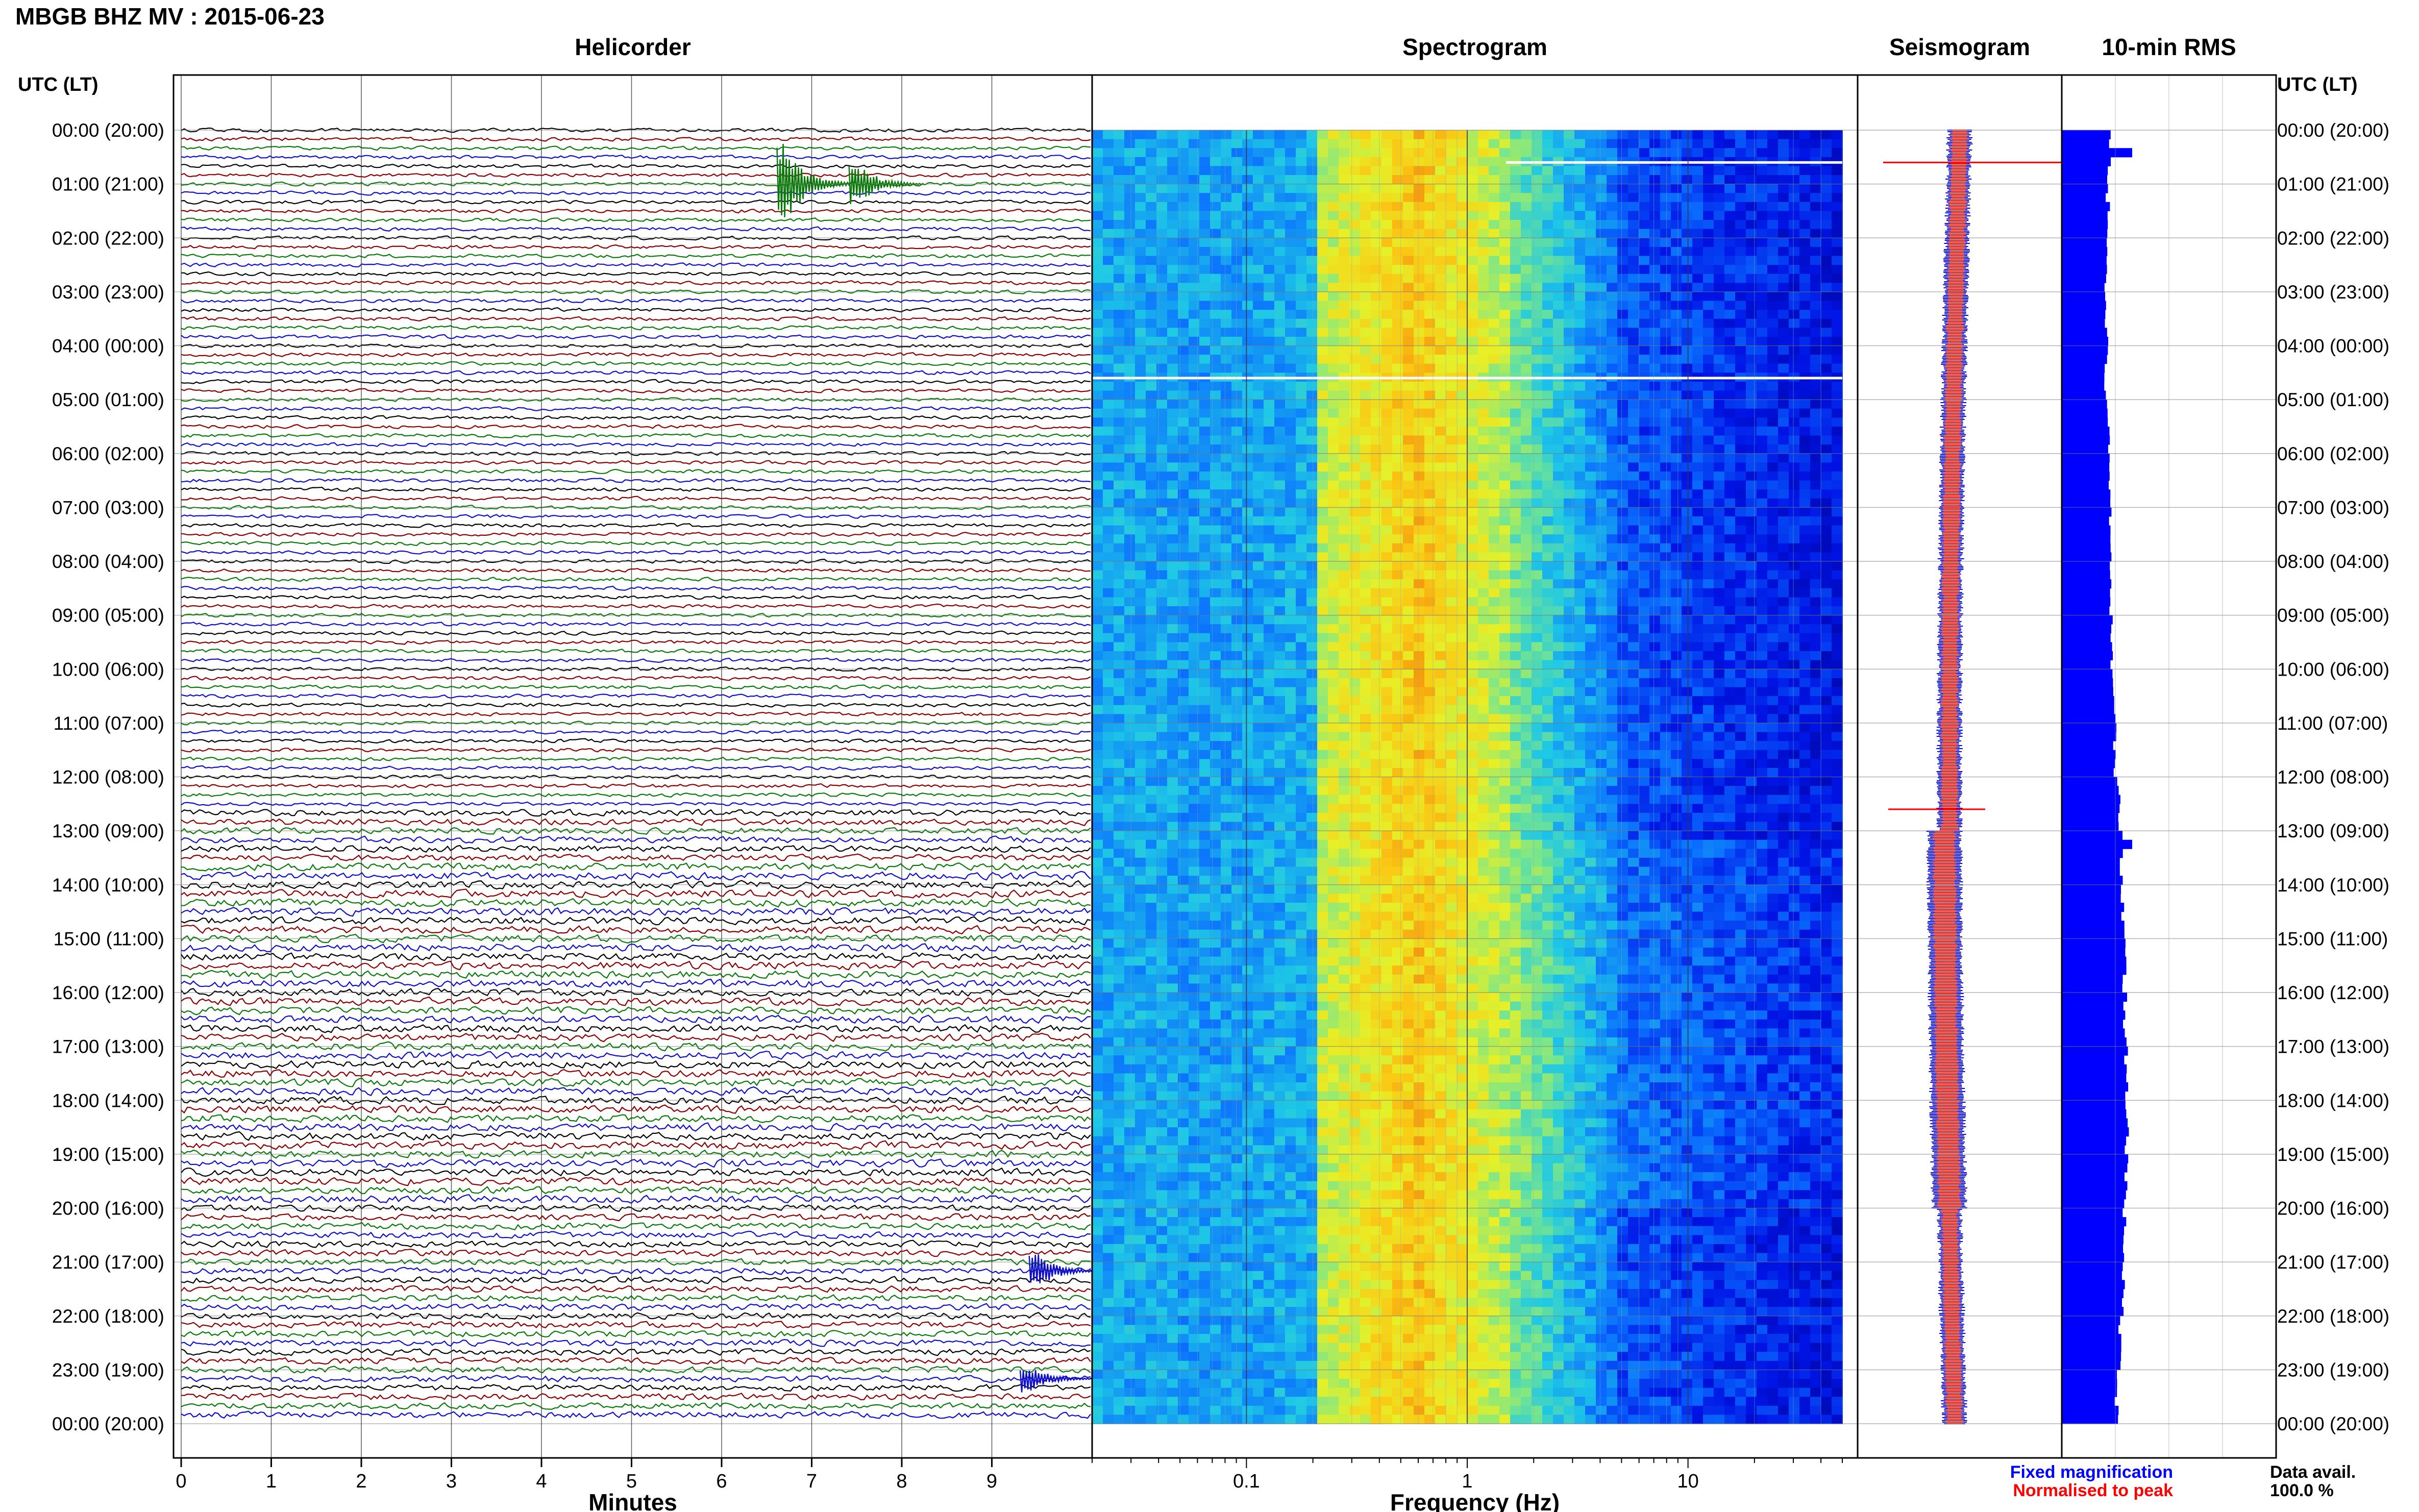 The width and height of the screenshot is (2419, 1512). Describe the element at coordinates (108, 1369) in the screenshot. I see `time-label-left: 23:00 (19:00)` at that location.